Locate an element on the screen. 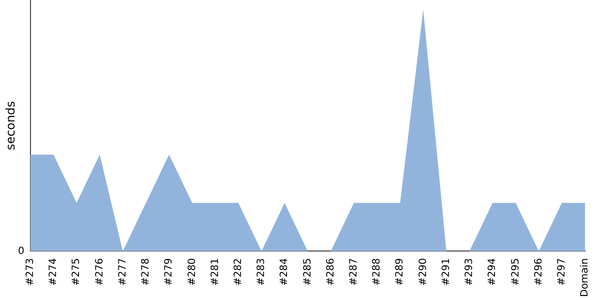 Image resolution: width=600 pixels, height=300 pixels. x-tick-label: #288 is located at coordinates (377, 272).